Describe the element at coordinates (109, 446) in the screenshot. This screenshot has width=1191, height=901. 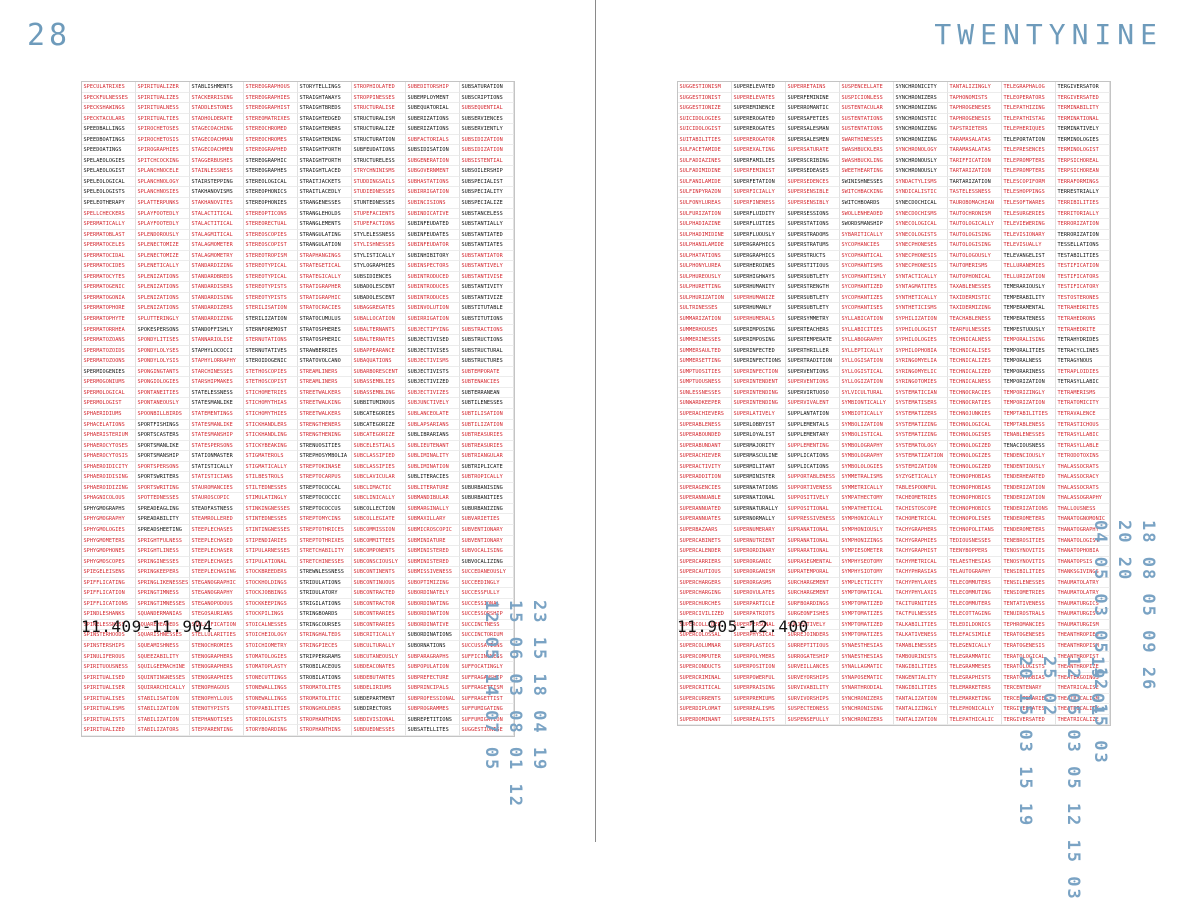
I see `word-cell: SPHAEROCYTOSES` at that location.